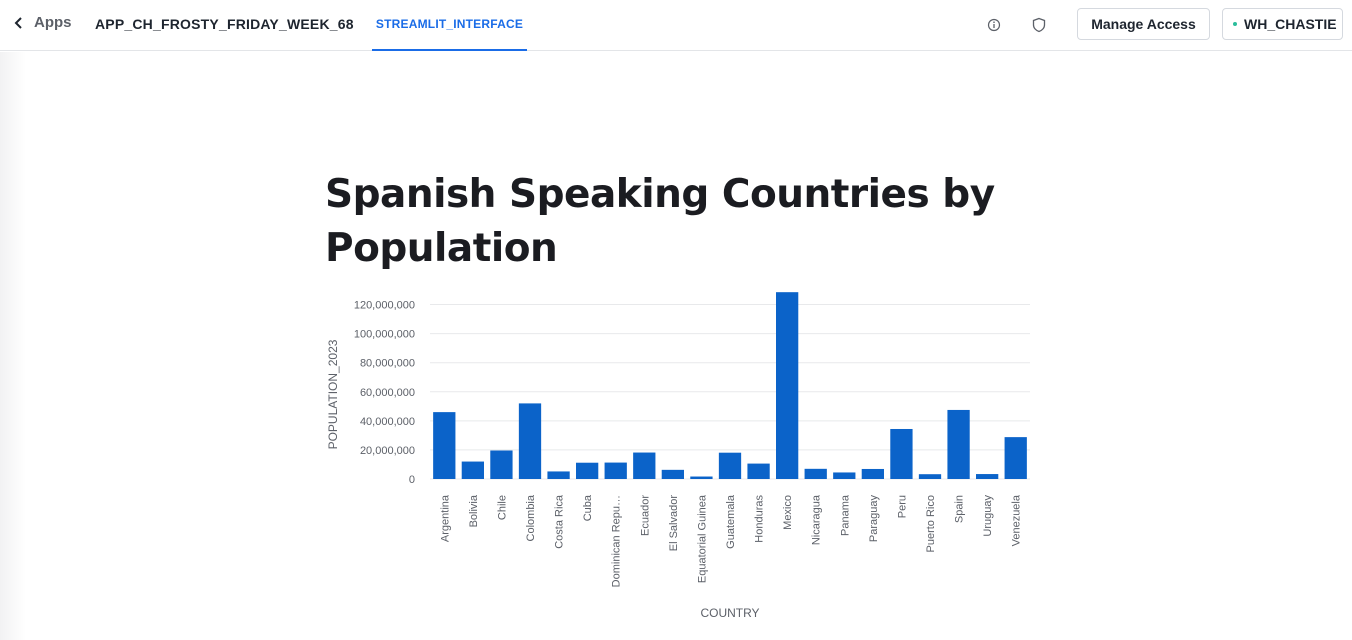  What do you see at coordinates (645, 515) in the screenshot?
I see `x-tick-label: Ecuador` at bounding box center [645, 515].